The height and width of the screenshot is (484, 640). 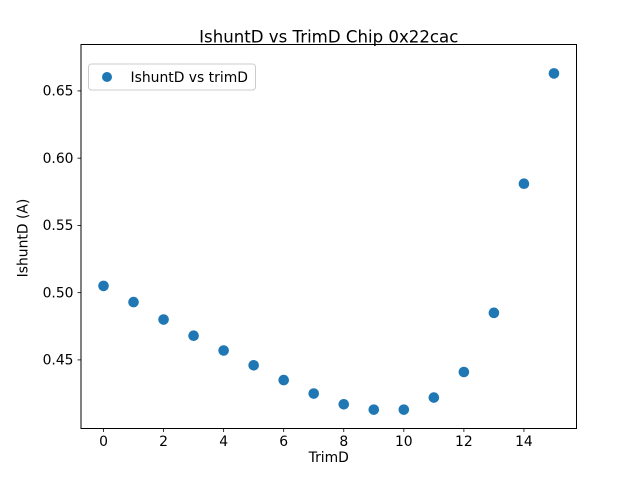 I want to click on x-tick-label: 4, so click(x=223, y=442).